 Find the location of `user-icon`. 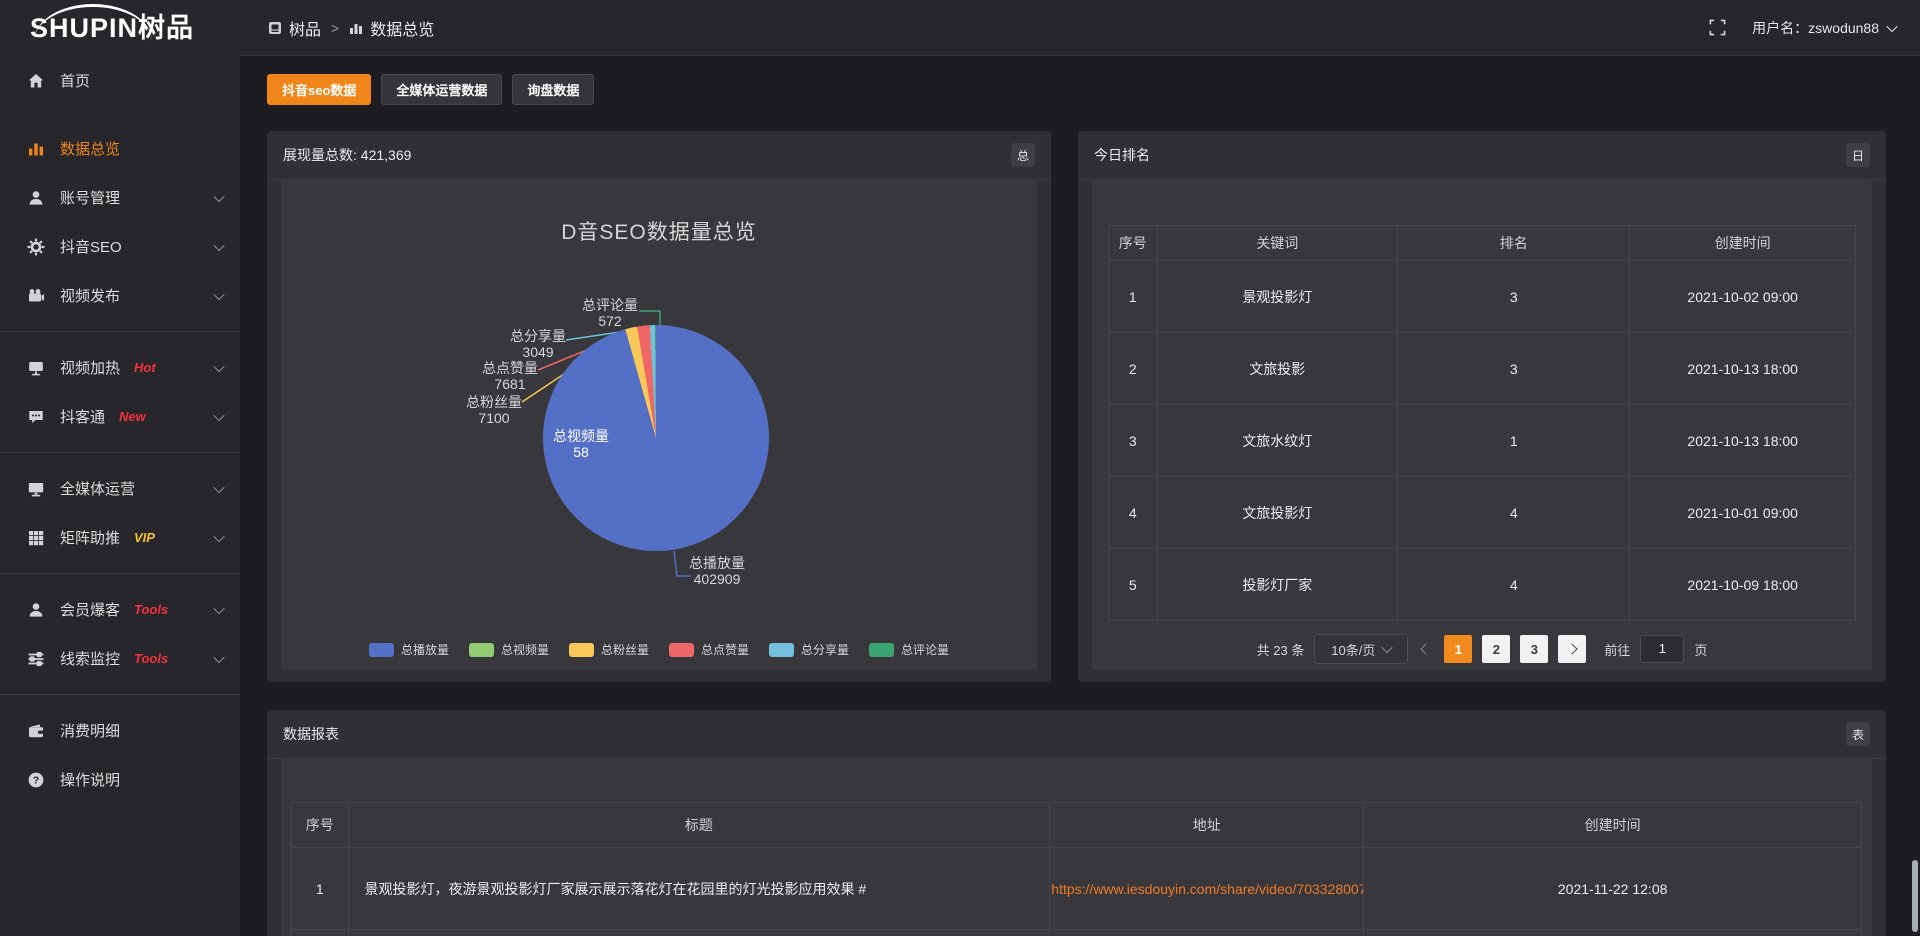

user-icon is located at coordinates (36, 198).